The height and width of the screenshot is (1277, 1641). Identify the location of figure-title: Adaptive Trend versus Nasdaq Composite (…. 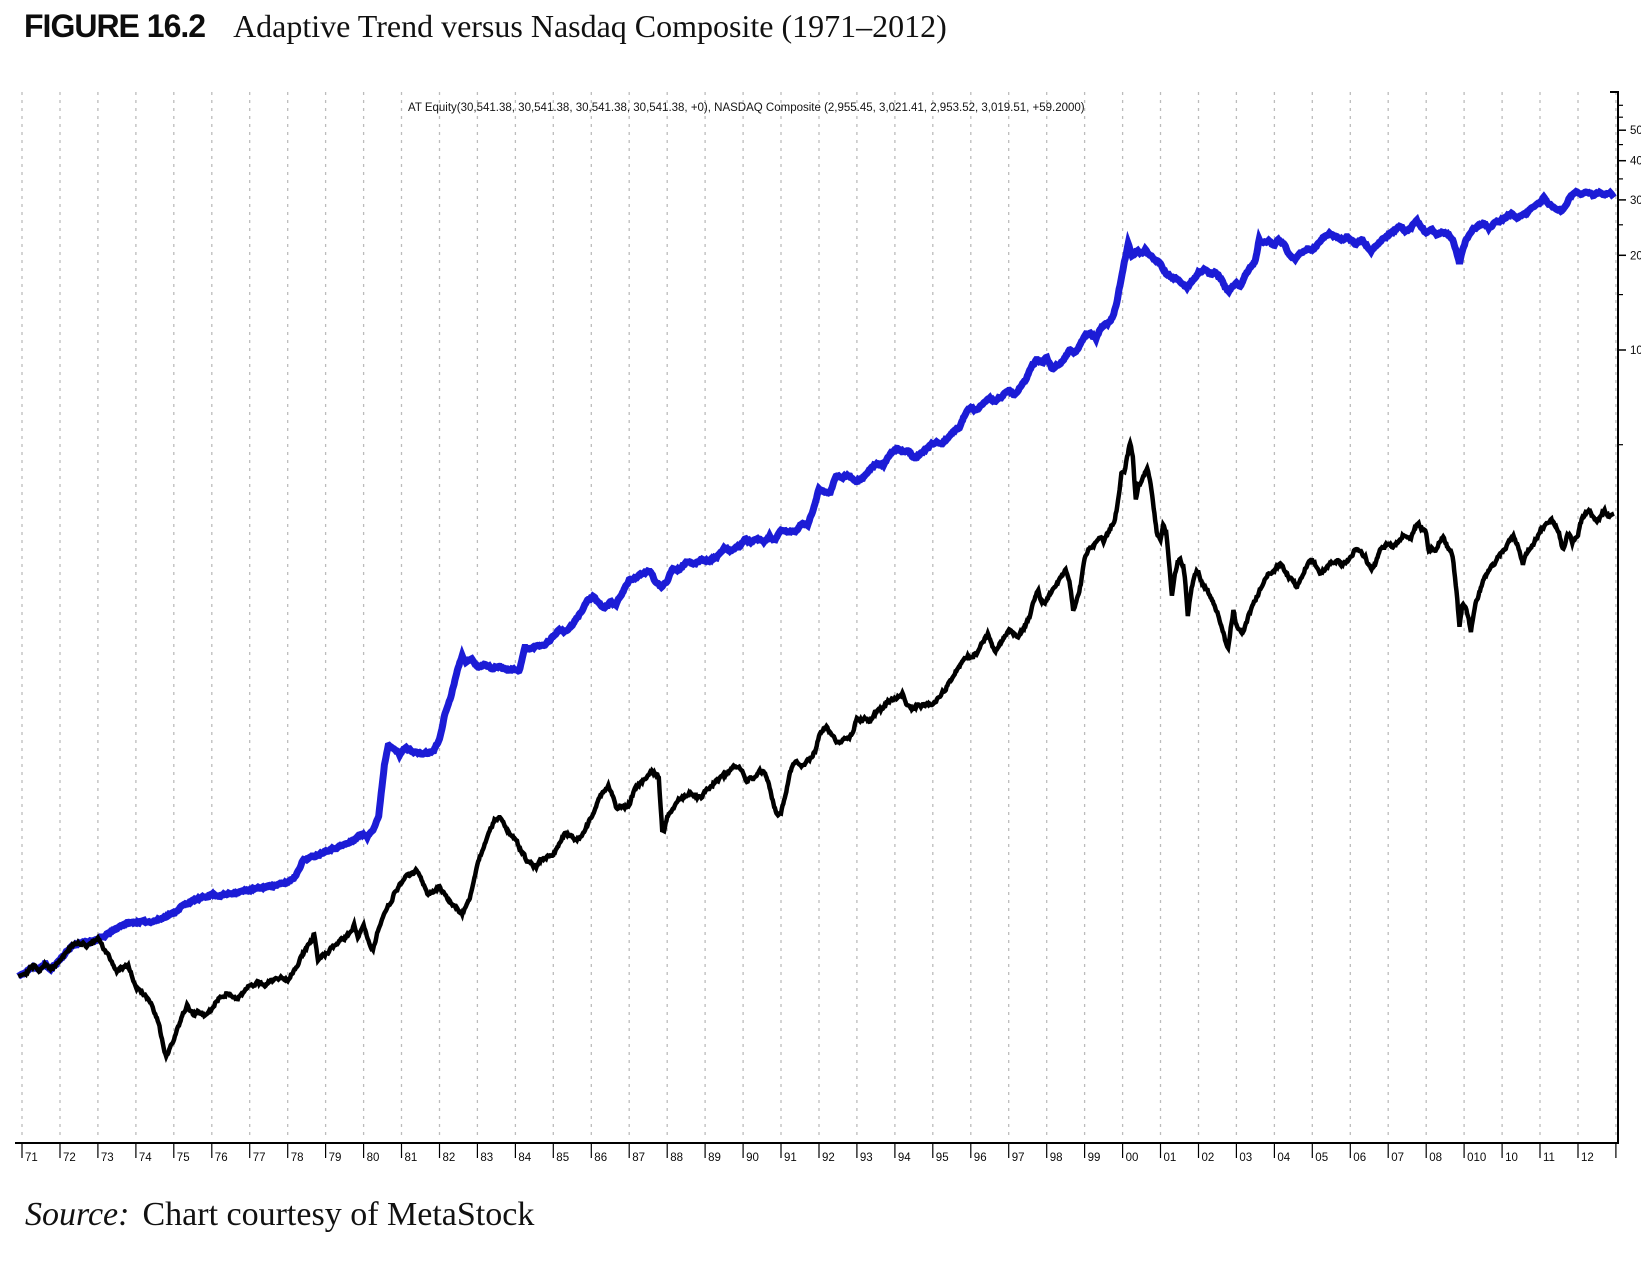
(590, 26).